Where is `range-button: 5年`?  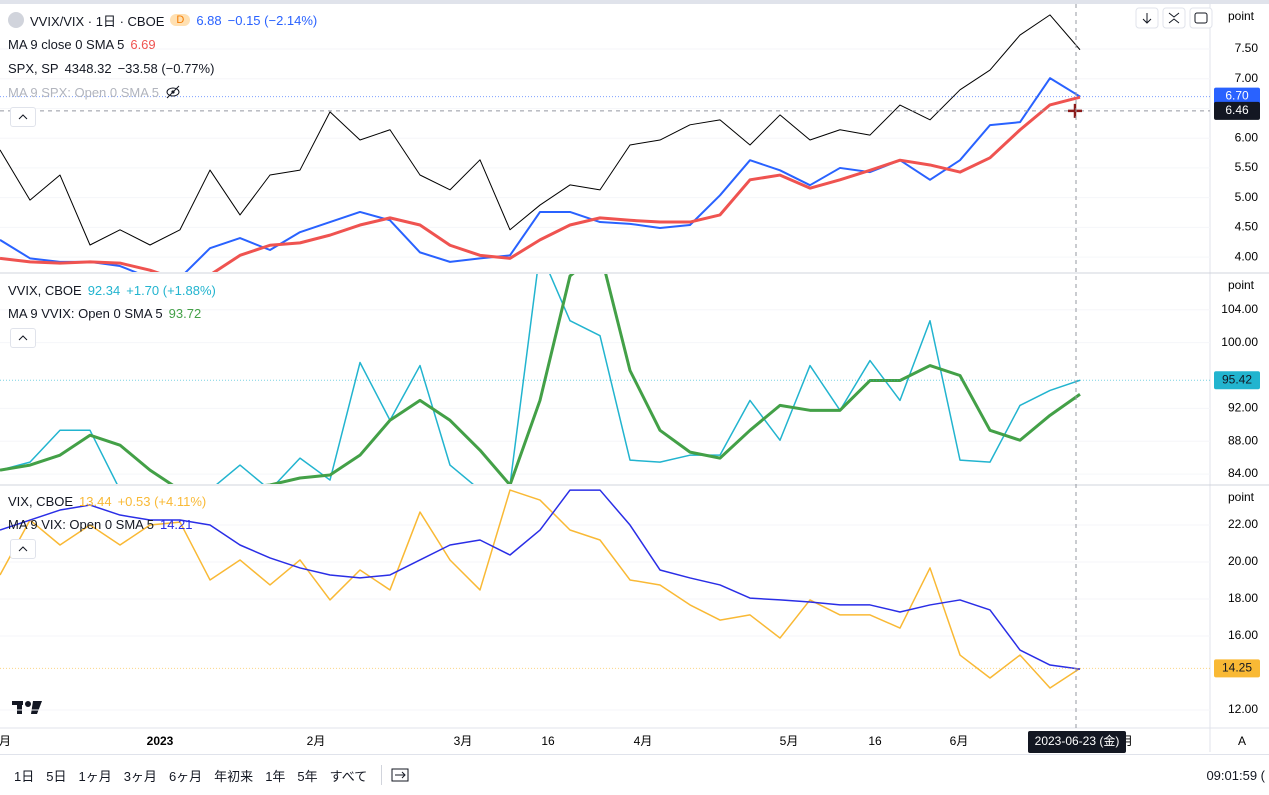 range-button: 5年 is located at coordinates (307, 776).